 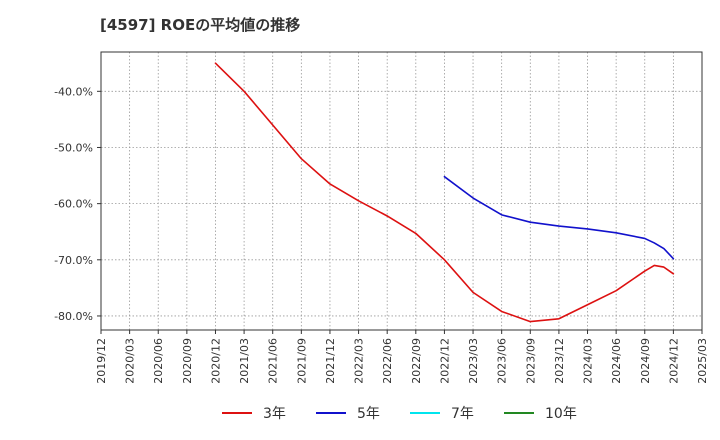 What do you see at coordinates (73, 147) in the screenshot?
I see `y-tick-label: -50.0%` at bounding box center [73, 147].